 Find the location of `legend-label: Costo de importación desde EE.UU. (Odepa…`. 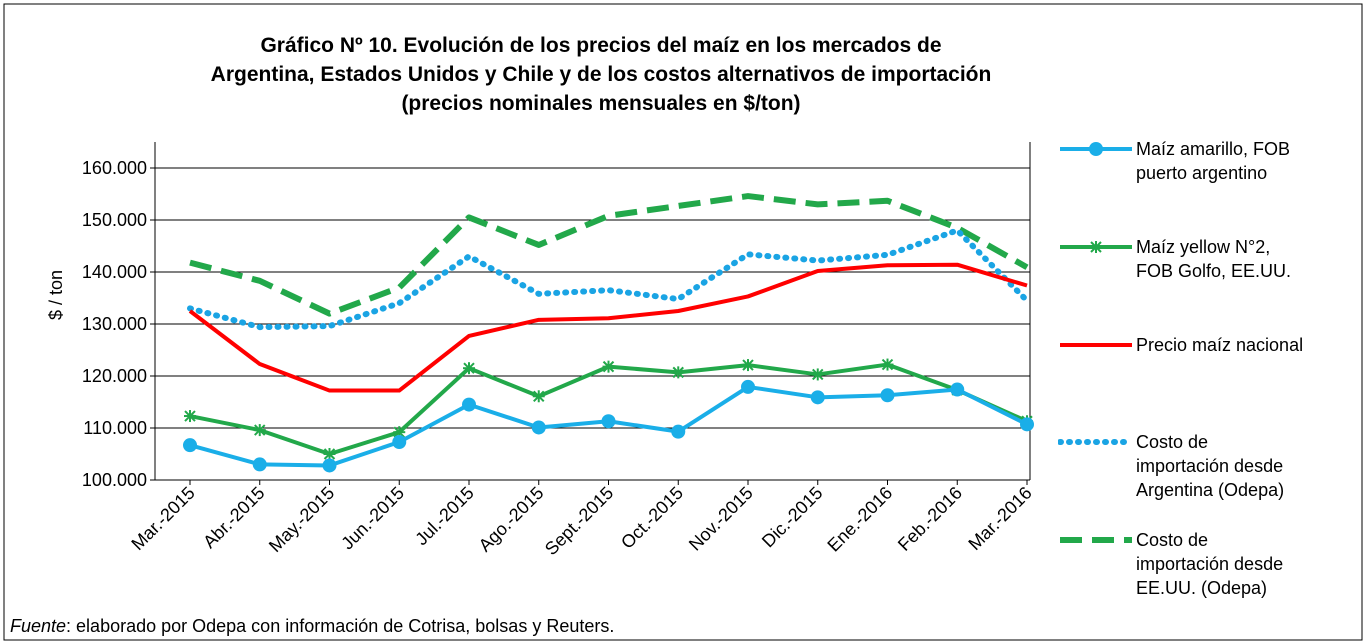

legend-label: Costo de importación desde EE.UU. (Odepa… is located at coordinates (1210, 564).